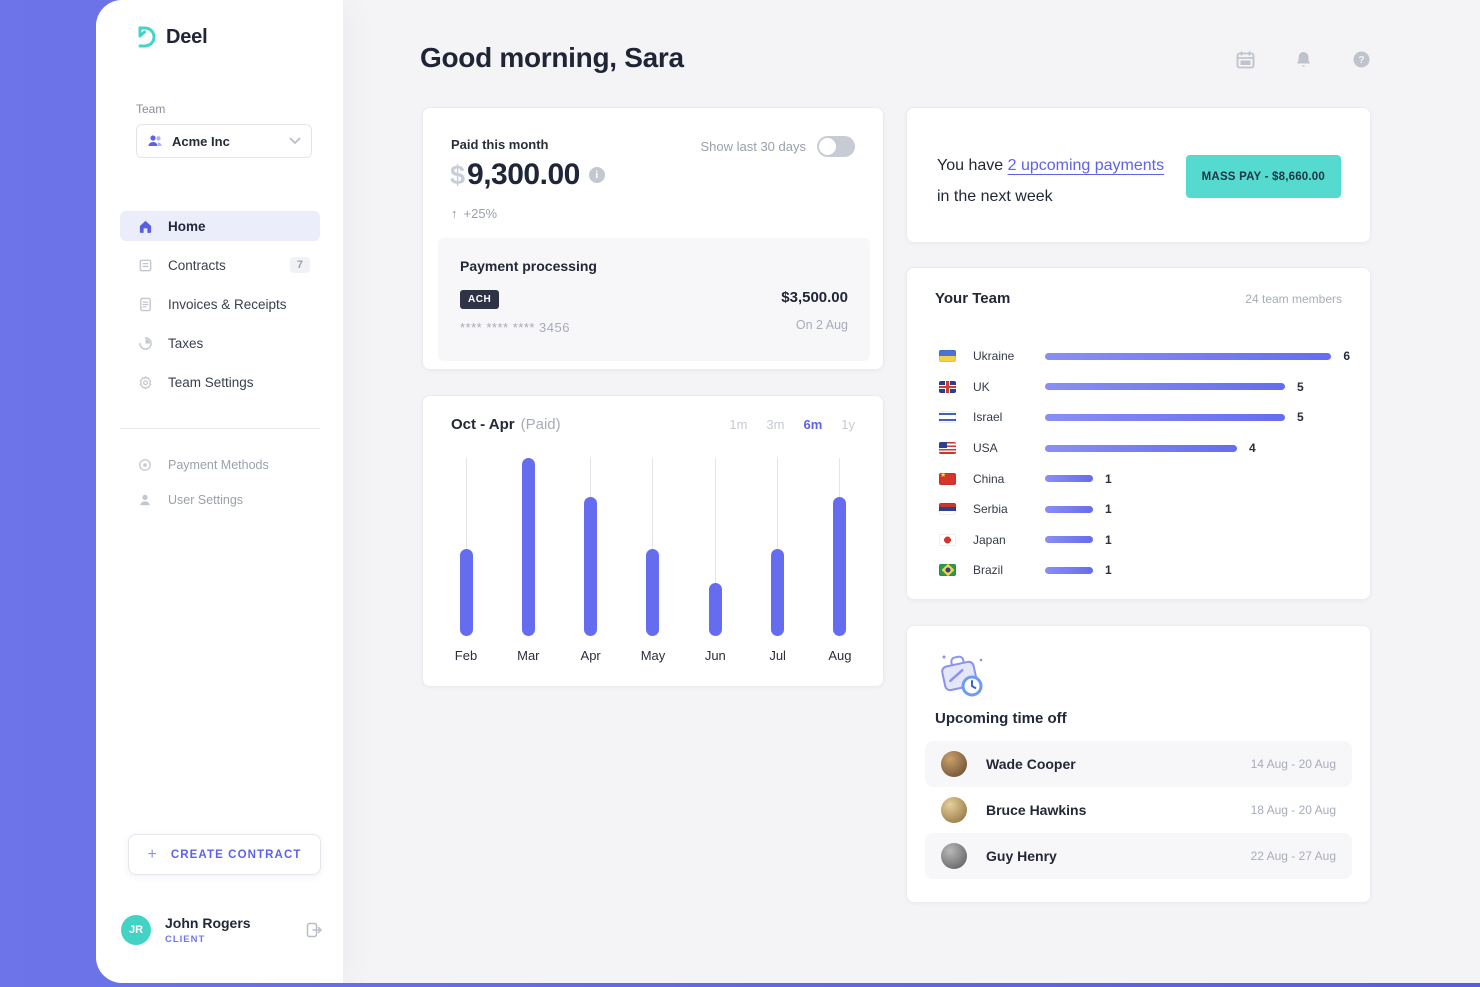  What do you see at coordinates (197, 265) in the screenshot?
I see `sidebar-item-label: Contracts` at bounding box center [197, 265].